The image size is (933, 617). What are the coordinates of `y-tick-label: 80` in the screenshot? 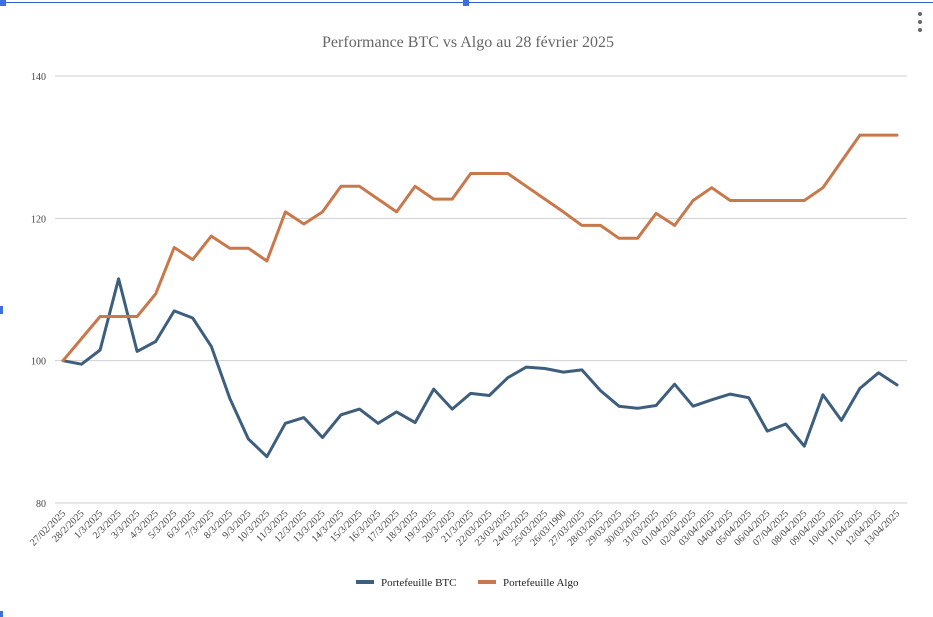 It's located at (41, 504).